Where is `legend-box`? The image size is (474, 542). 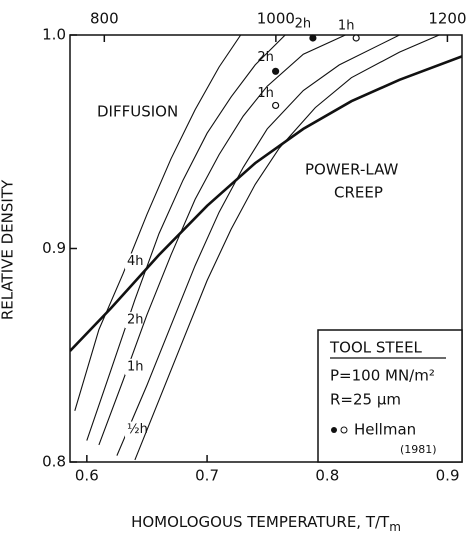 legend-box is located at coordinates (390, 396).